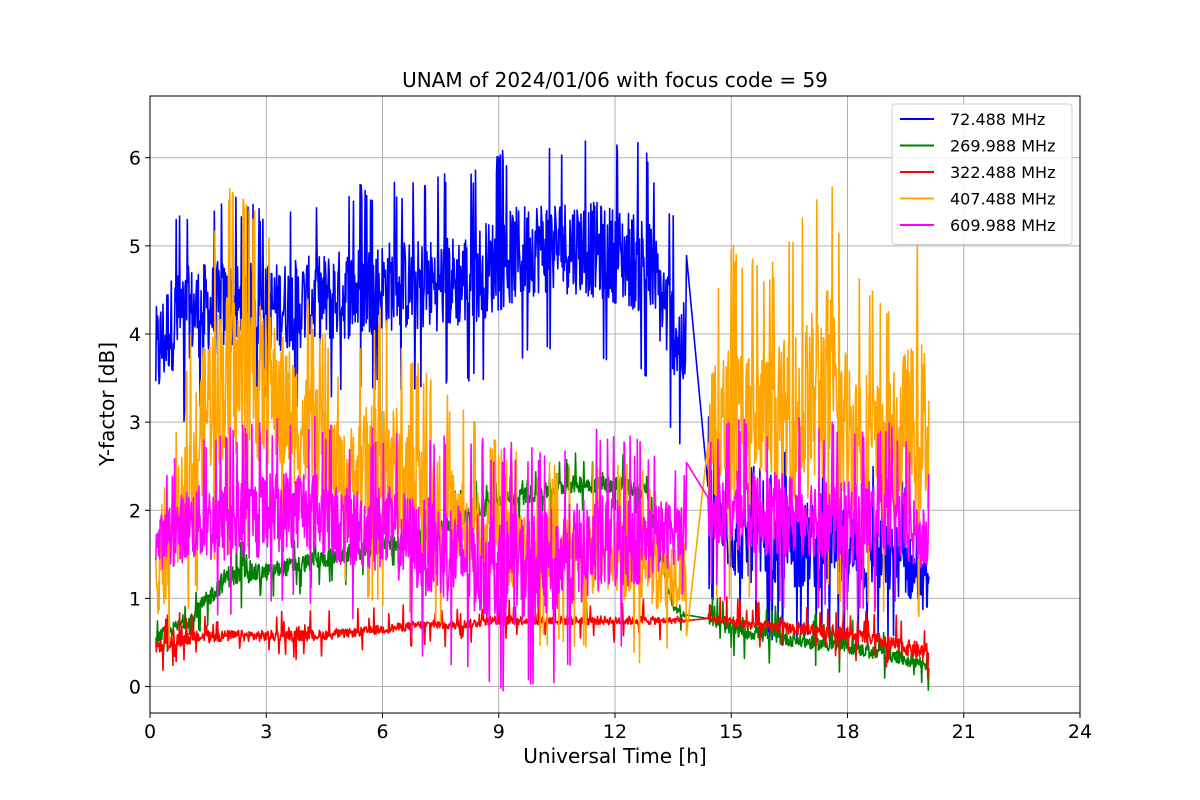 Image resolution: width=1200 pixels, height=800 pixels. I want to click on x-tick-label: 24, so click(1080, 732).